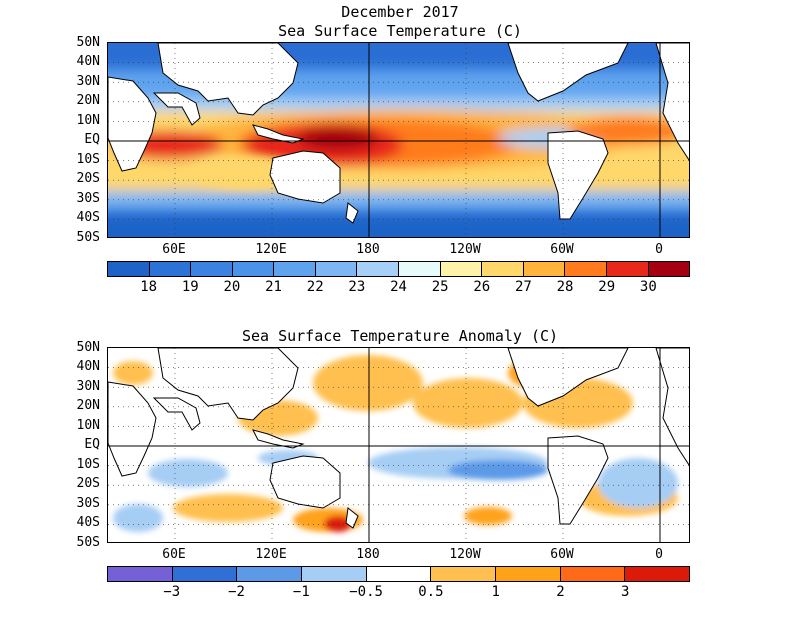 This screenshot has height=618, width=800. I want to click on colorbar-label: 19, so click(190, 287).